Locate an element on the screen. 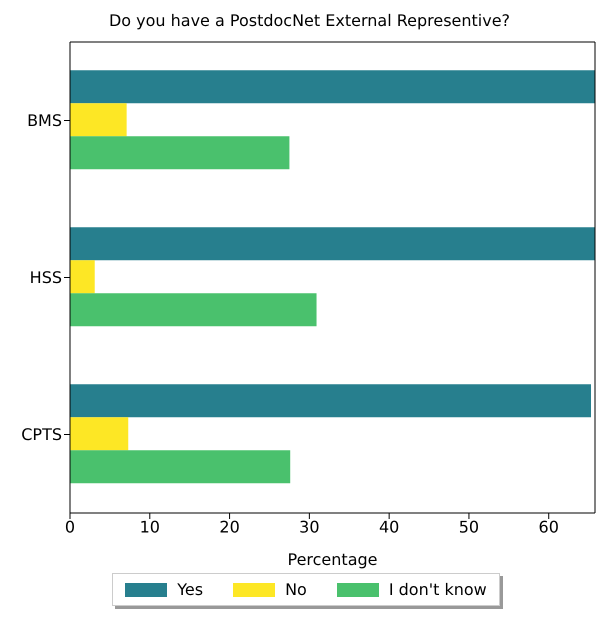 Image resolution: width=611 pixels, height=619 pixels. x-tick-label: 30 is located at coordinates (309, 526).